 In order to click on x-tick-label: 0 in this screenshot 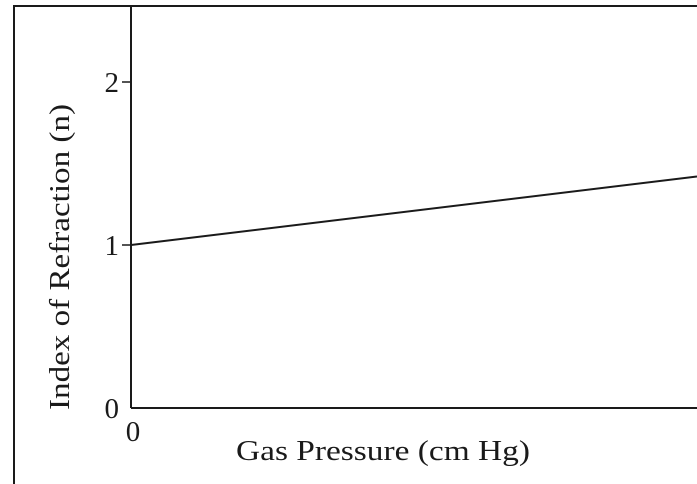, I will do `click(133, 432)`.